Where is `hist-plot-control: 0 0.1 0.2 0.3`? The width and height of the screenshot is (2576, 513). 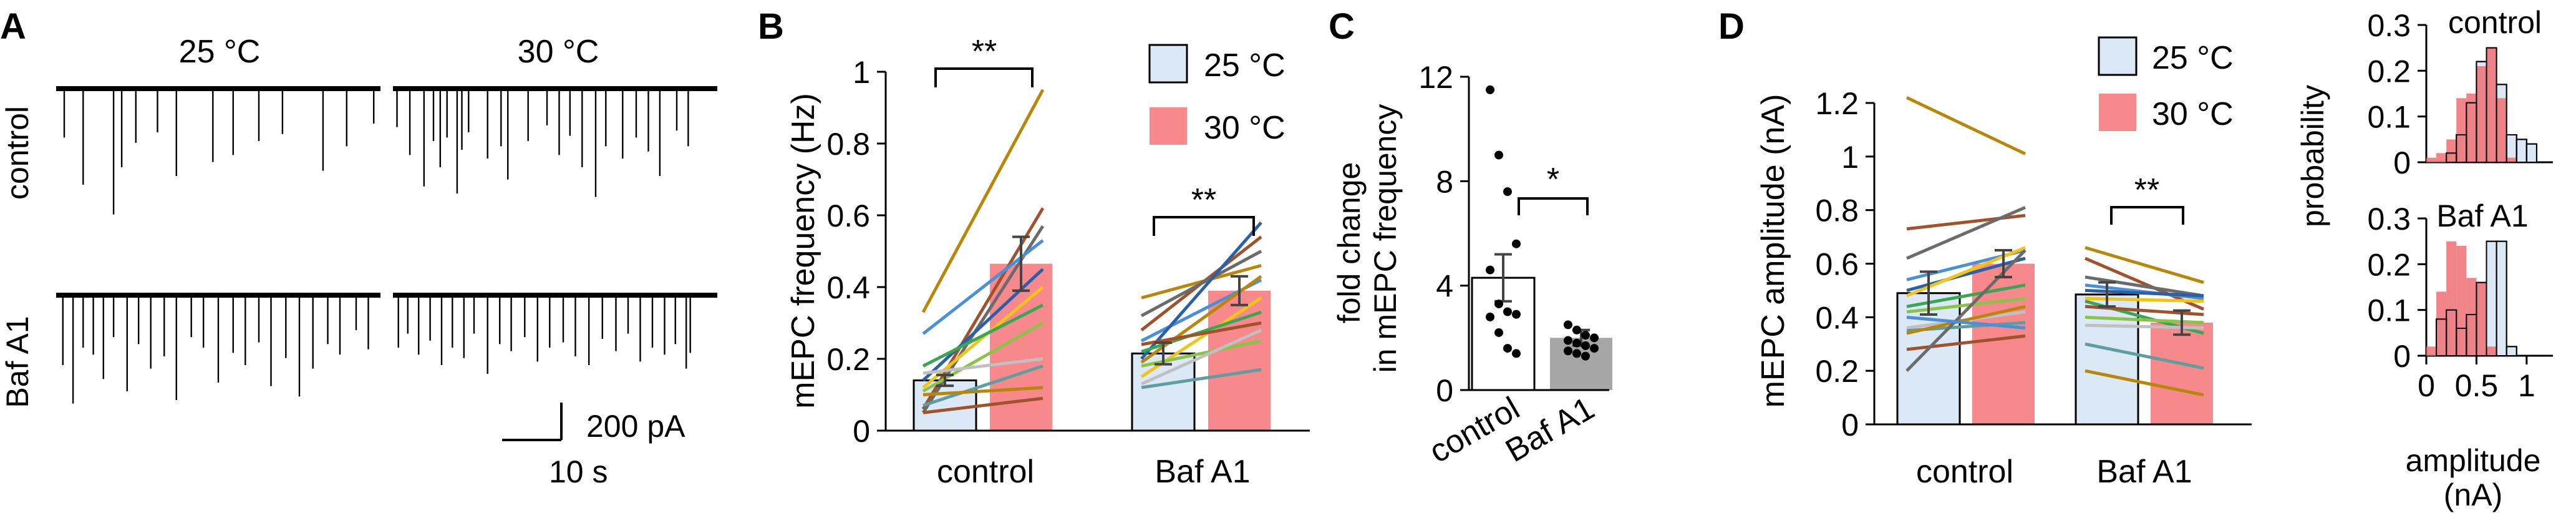
hist-plot-control: 0 0.1 0.2 0.3 is located at coordinates (2460, 94).